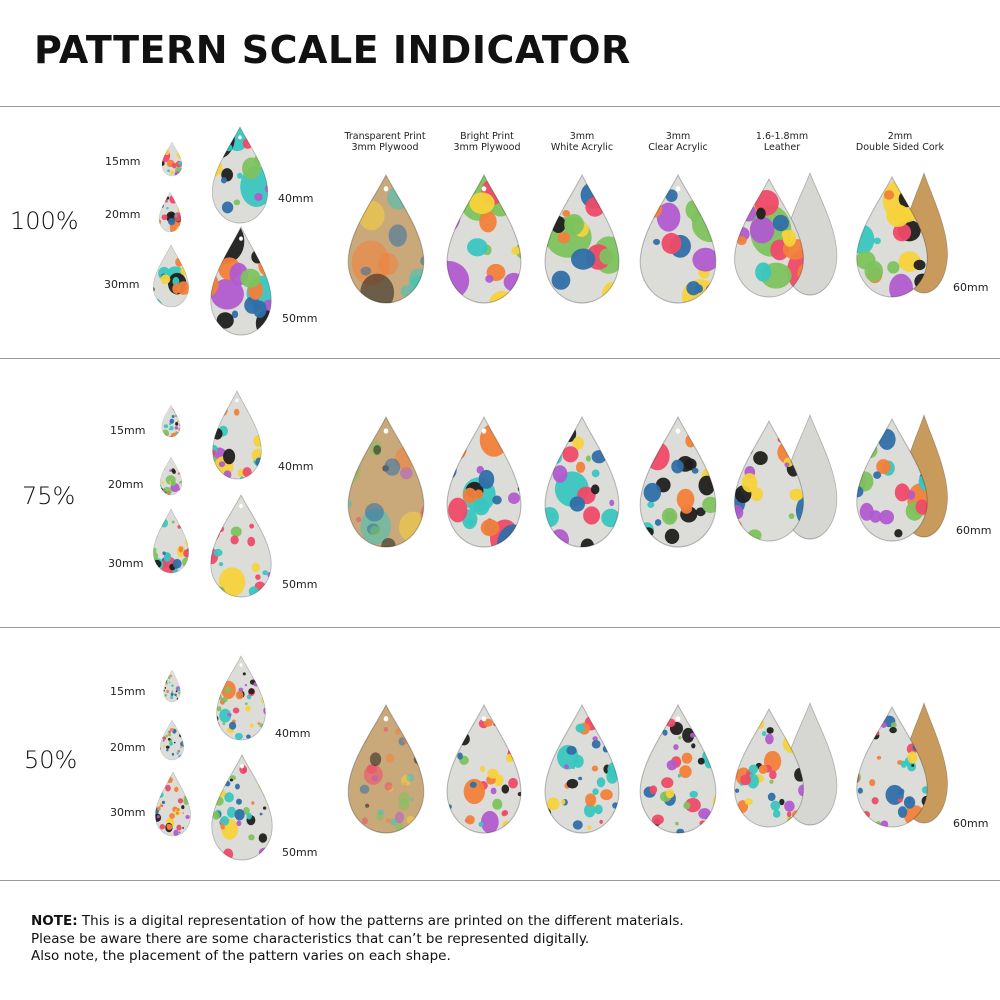 This screenshot has height=1000, width=1000. I want to click on note-label: NOTE:, so click(54, 921).